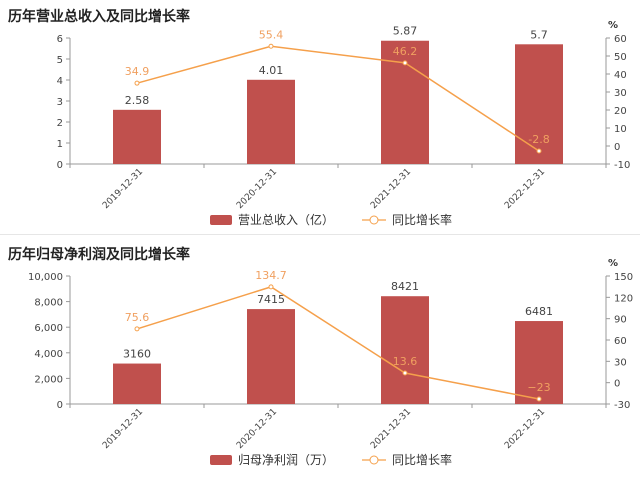  What do you see at coordinates (60, 39) in the screenshot?
I see `left-axis-tick-label: 6` at bounding box center [60, 39].